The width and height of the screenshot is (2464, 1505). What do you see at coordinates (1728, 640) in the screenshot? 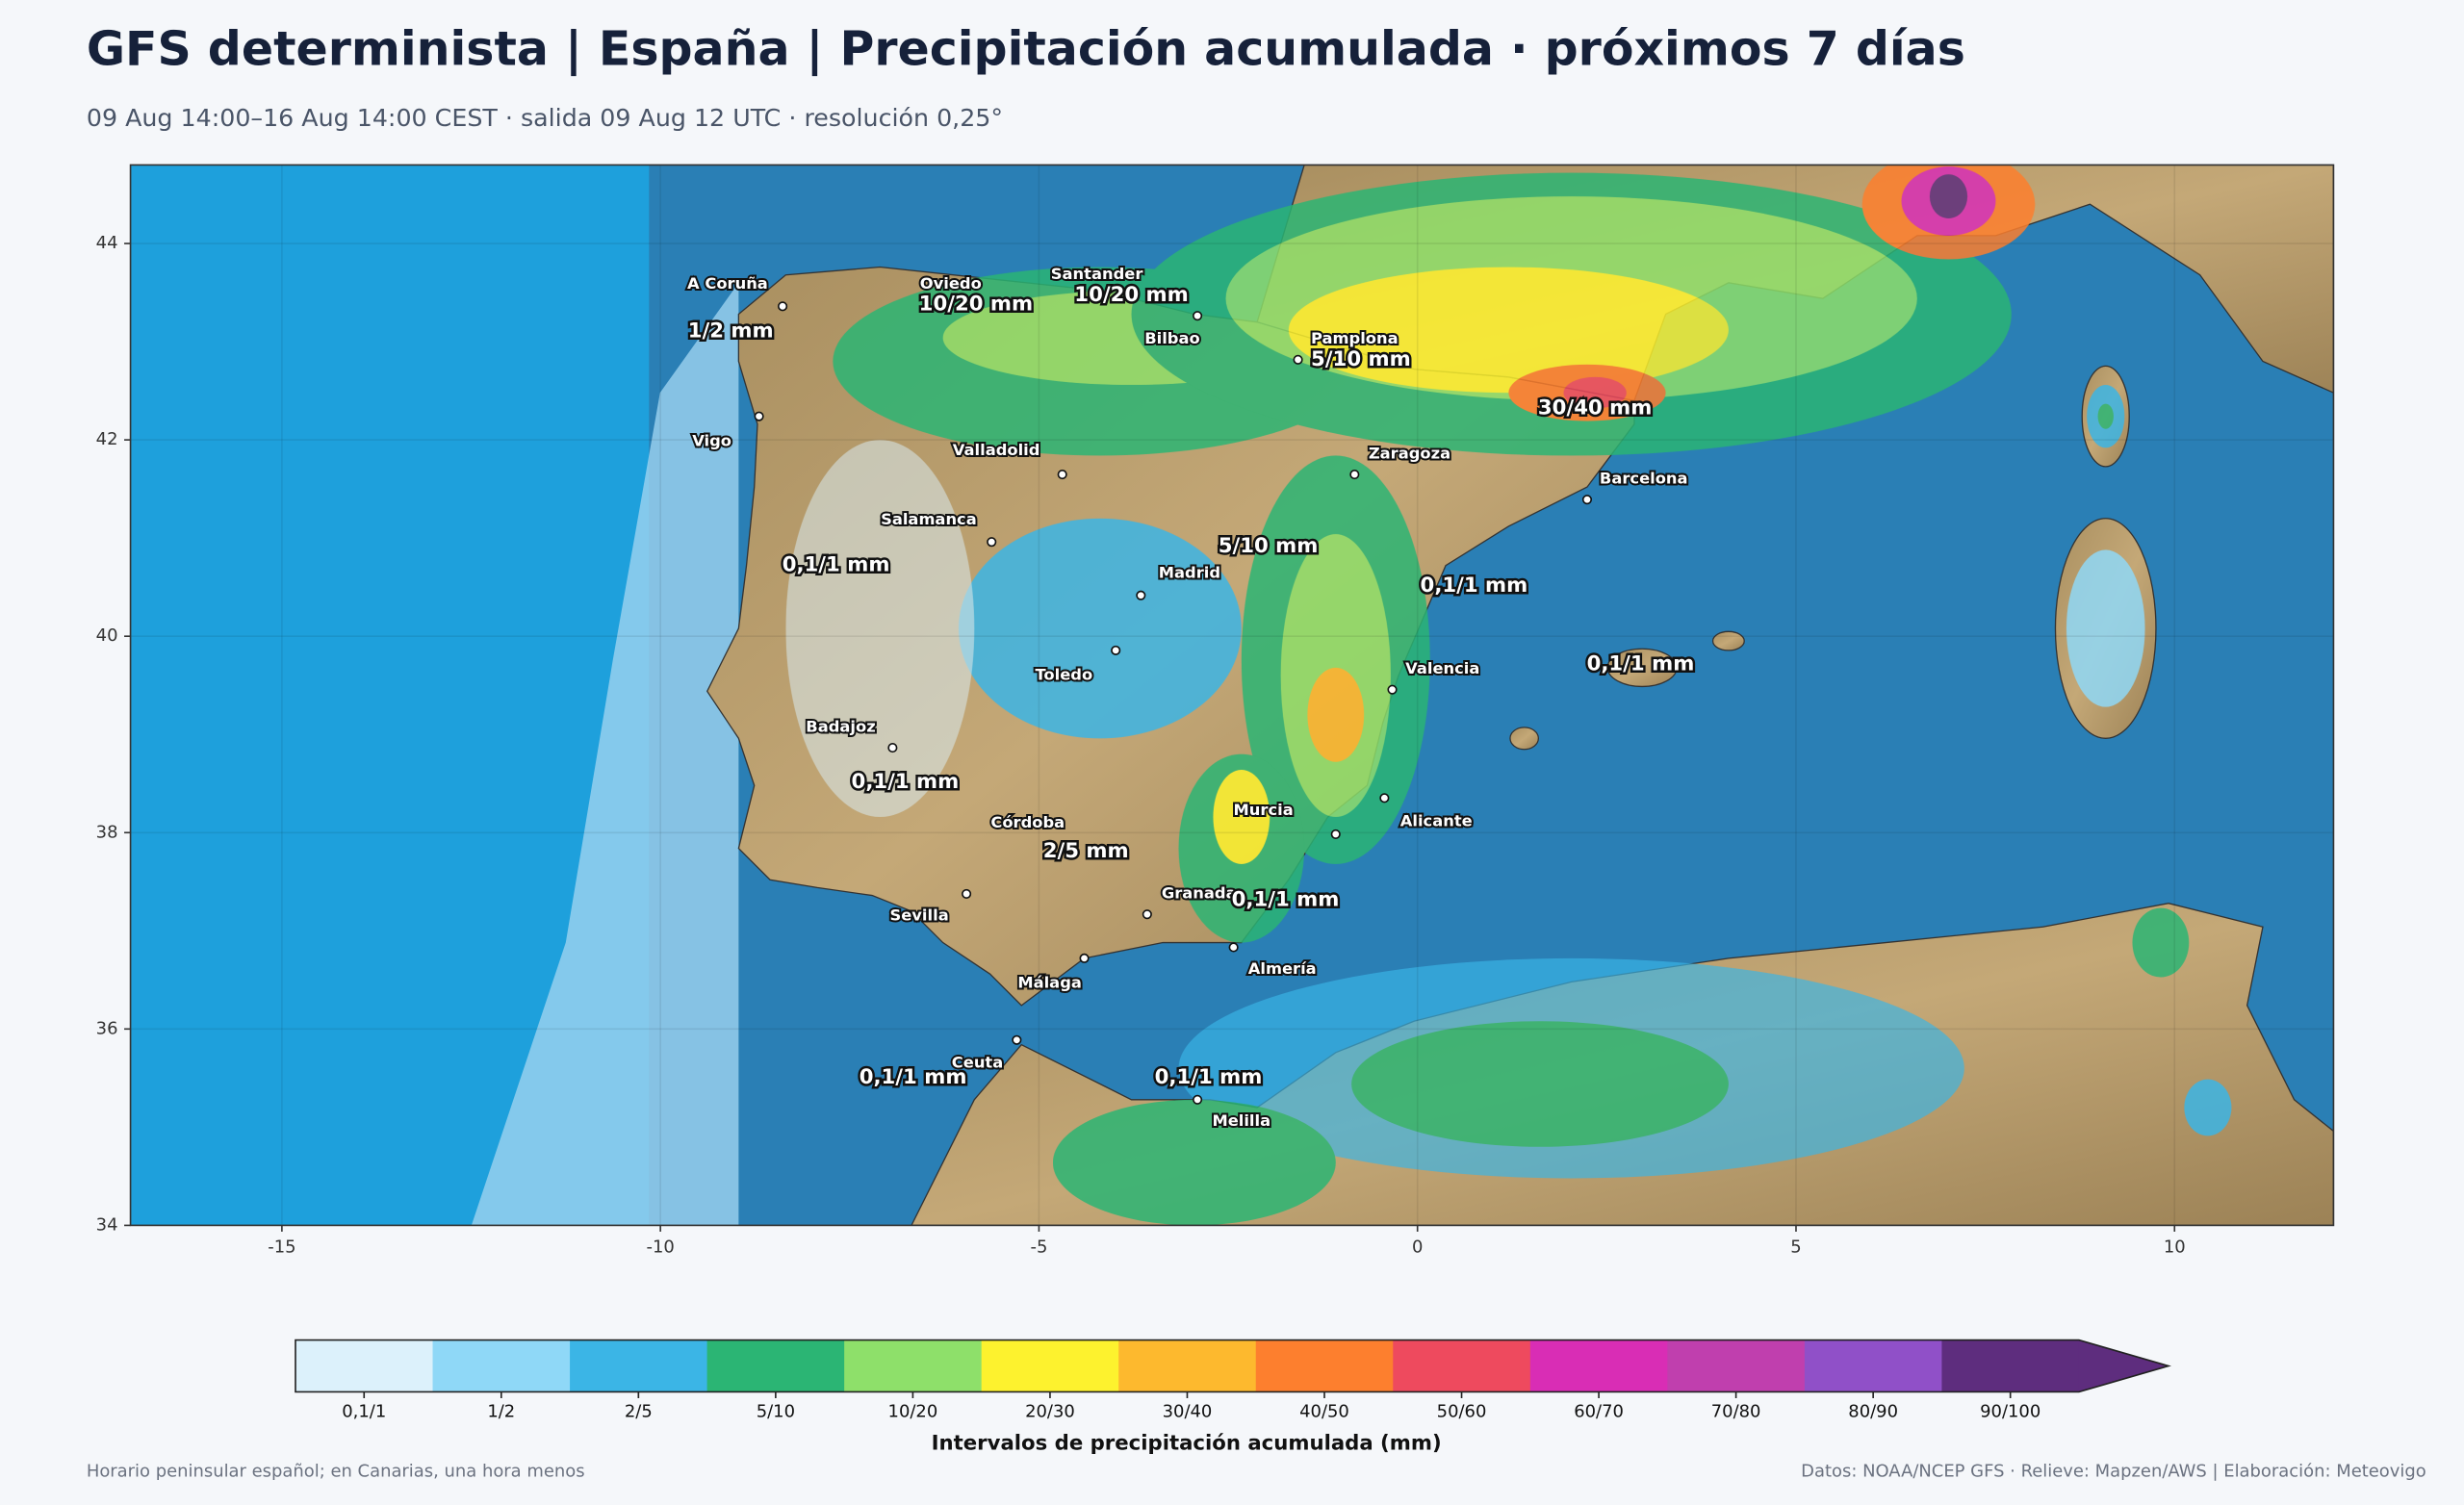
I see `menorca` at bounding box center [1728, 640].